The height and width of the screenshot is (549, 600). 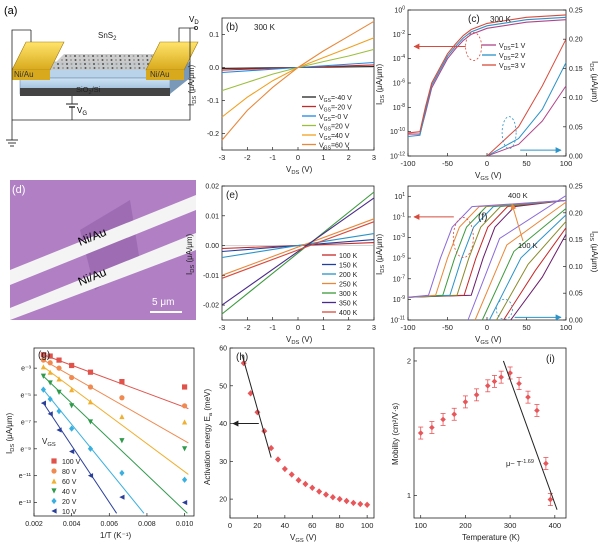 What do you see at coordinates (334, 128) in the screenshot?
I see `legend-entry: VGS=20 V` at bounding box center [334, 128].